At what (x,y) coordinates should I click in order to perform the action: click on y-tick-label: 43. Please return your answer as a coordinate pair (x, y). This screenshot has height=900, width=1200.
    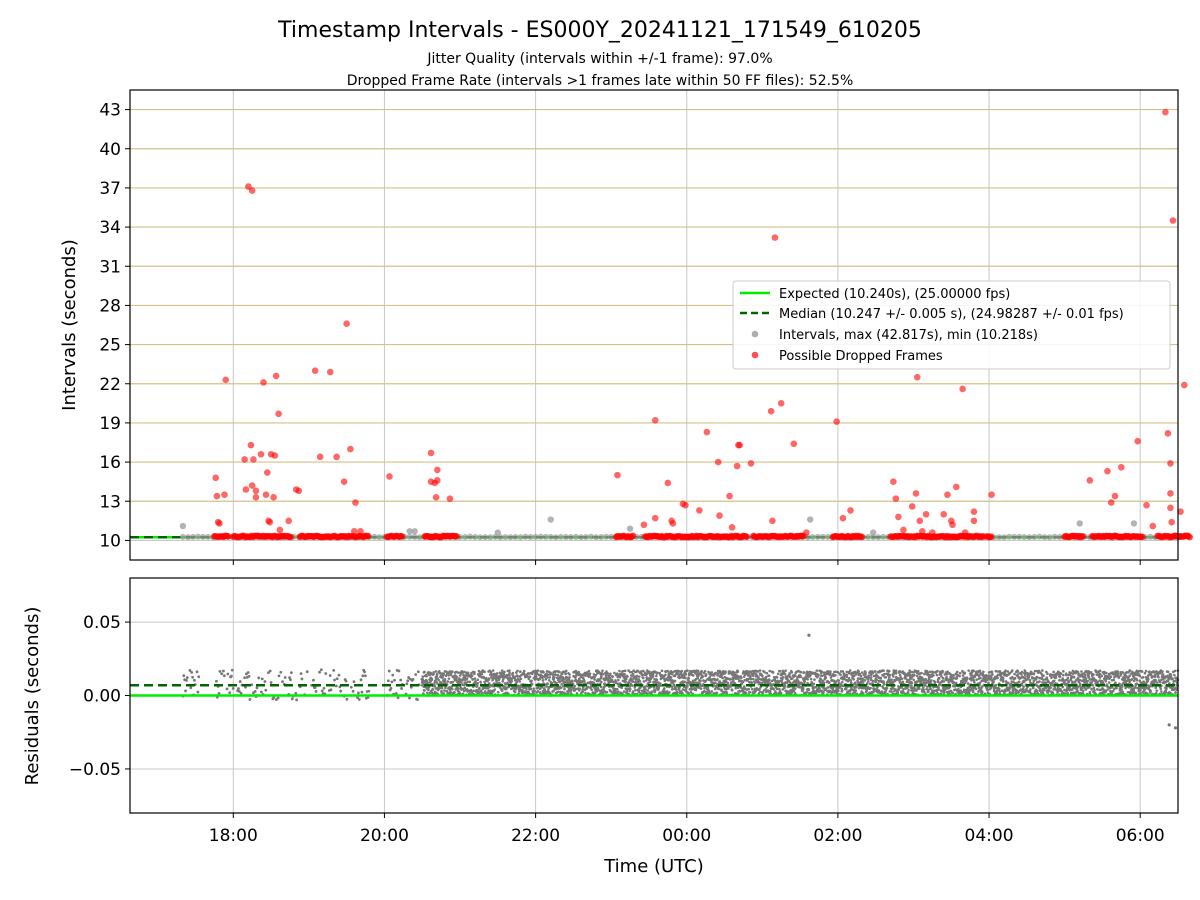
    Looking at the image, I should click on (110, 111).